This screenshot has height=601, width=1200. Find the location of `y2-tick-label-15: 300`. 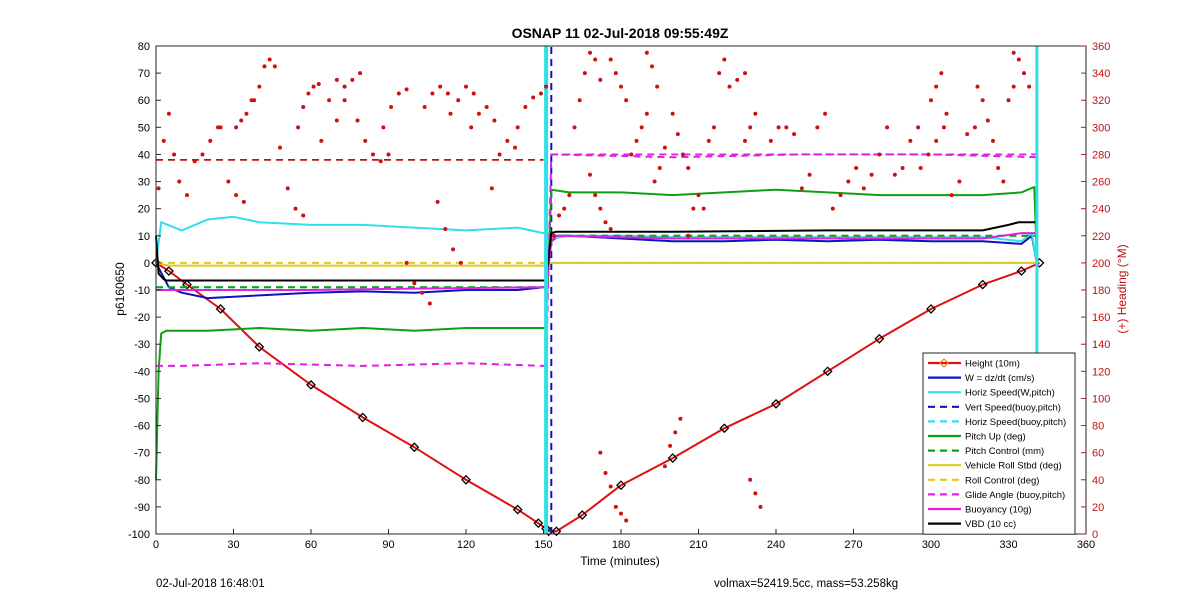

y2-tick-label-15: 300 is located at coordinates (1101, 128).